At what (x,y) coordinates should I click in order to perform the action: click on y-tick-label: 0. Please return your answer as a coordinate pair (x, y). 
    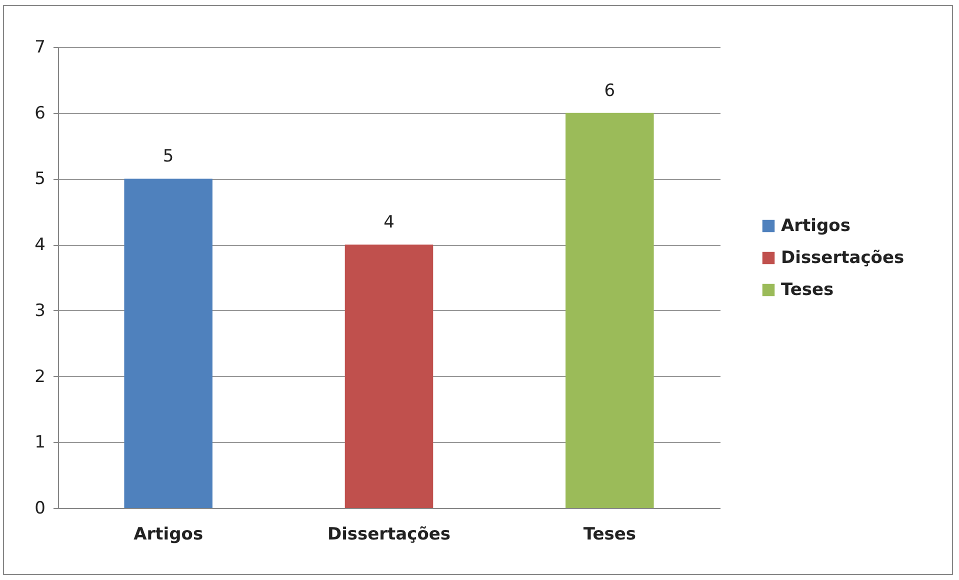
    Looking at the image, I should click on (40, 508).